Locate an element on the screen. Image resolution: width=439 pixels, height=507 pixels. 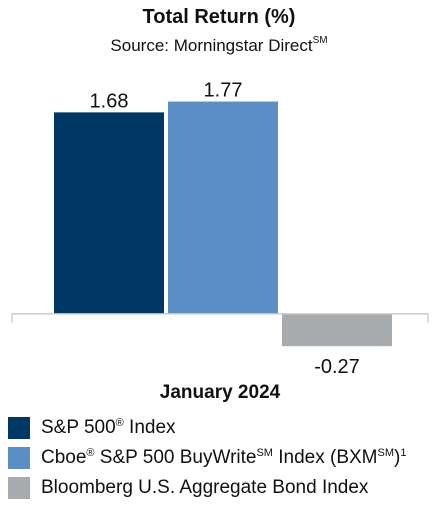
legend-bxm-service-mark-superscript-2: SM is located at coordinates (386, 453).